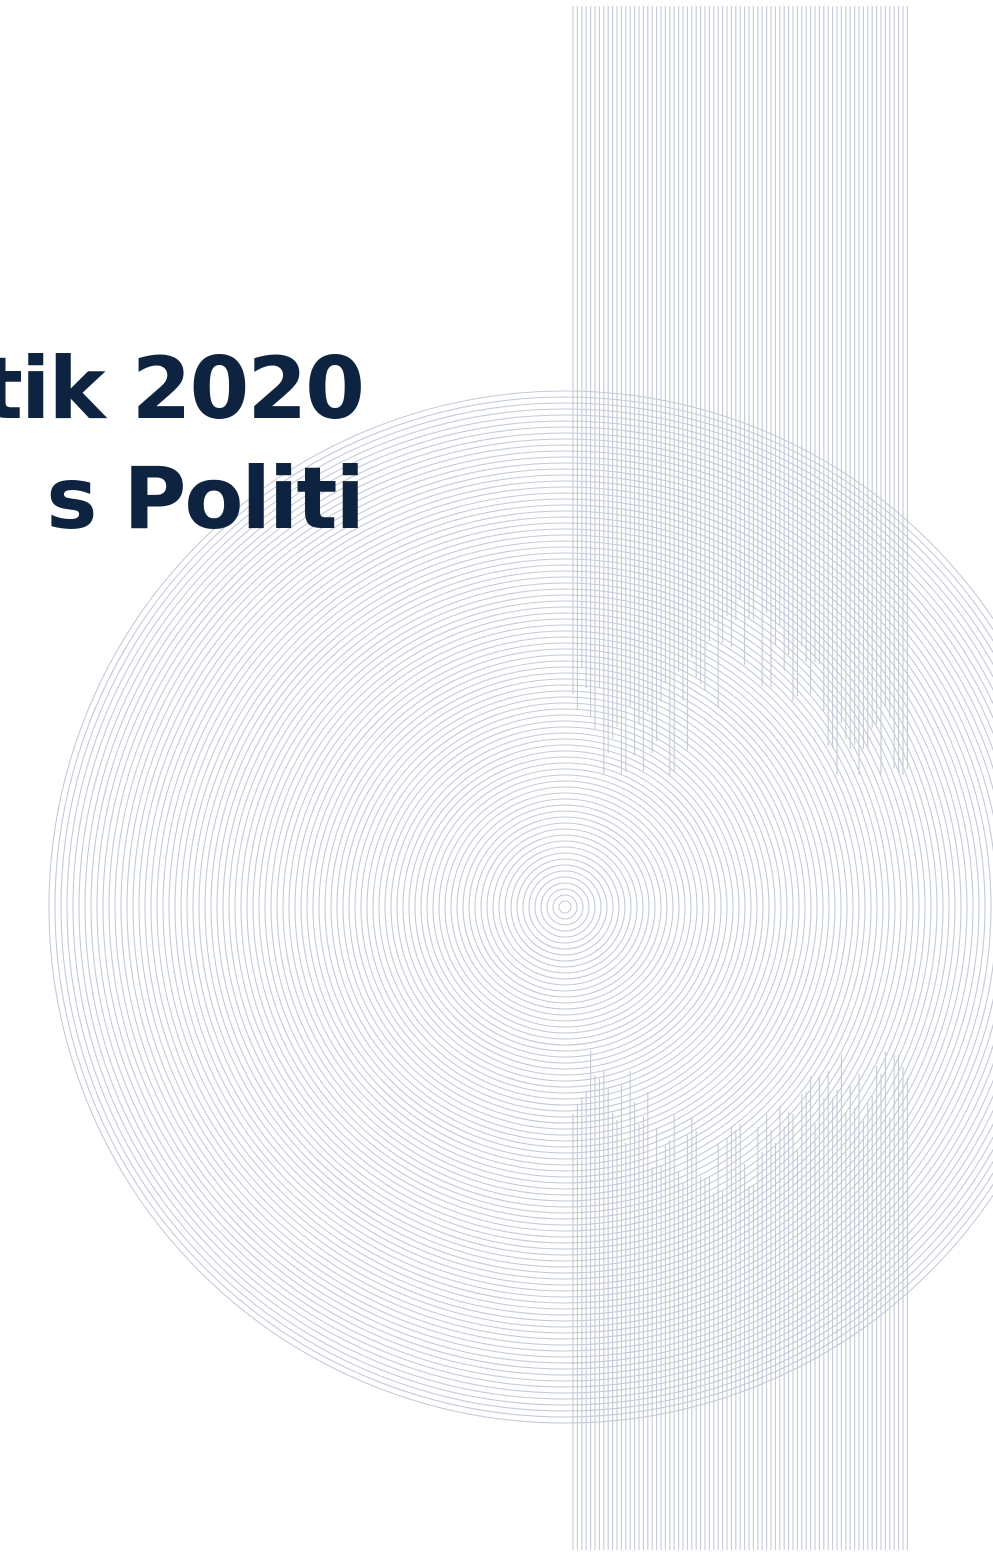  What do you see at coordinates (740, 1300) in the screenshot?
I see `lower-vertical-lines-pattern` at bounding box center [740, 1300].